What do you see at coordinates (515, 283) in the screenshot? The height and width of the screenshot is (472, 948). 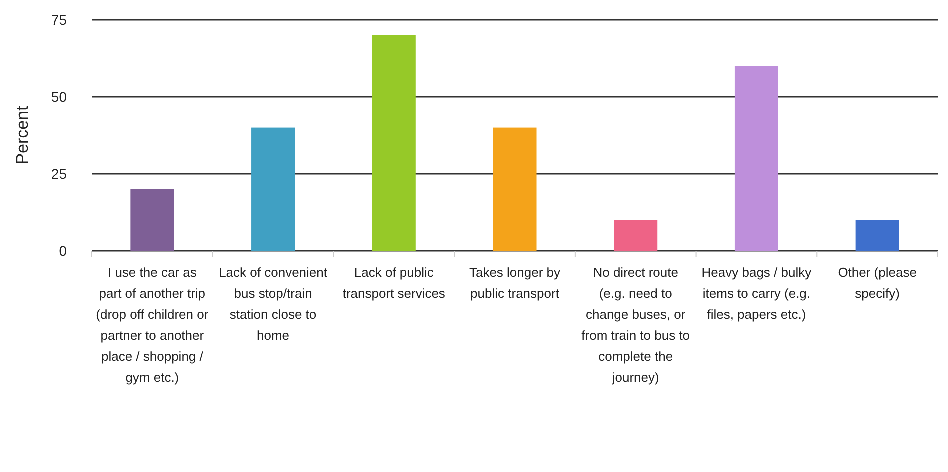 I see `x-tick-label: Takes longer by public transport` at bounding box center [515, 283].